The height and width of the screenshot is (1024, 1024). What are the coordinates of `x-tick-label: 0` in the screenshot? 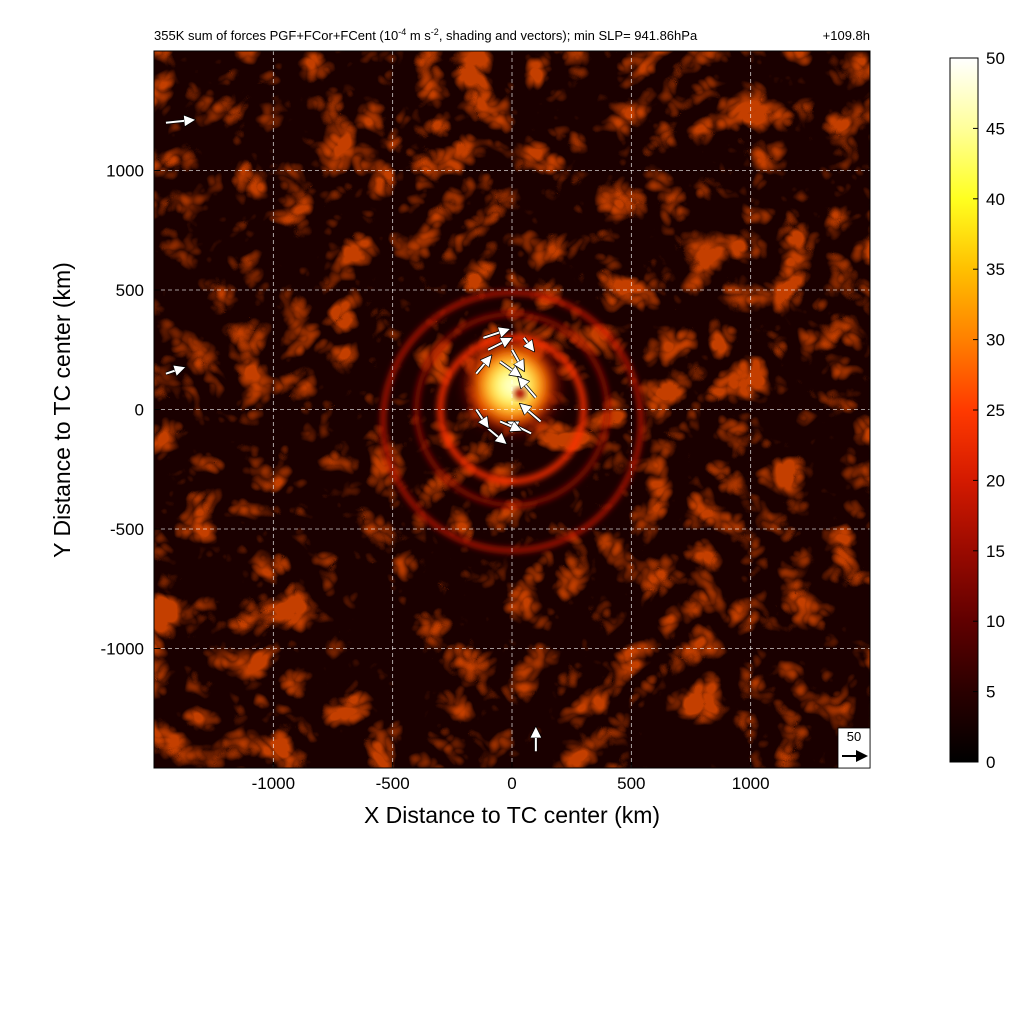 It's located at (511, 783).